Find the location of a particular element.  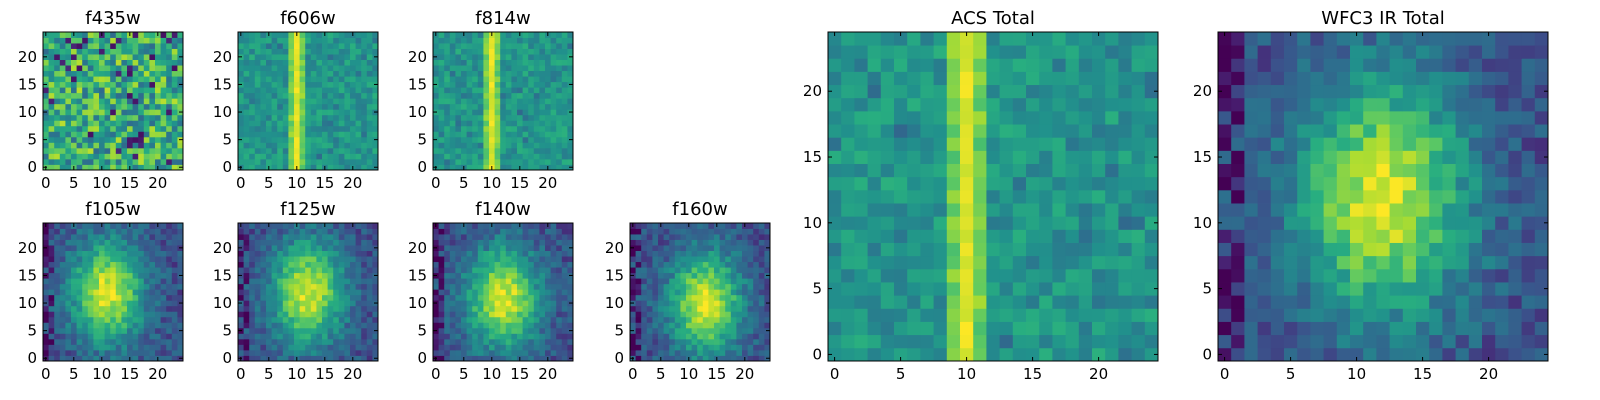

y-tick-label: 15 is located at coordinates (27, 275).